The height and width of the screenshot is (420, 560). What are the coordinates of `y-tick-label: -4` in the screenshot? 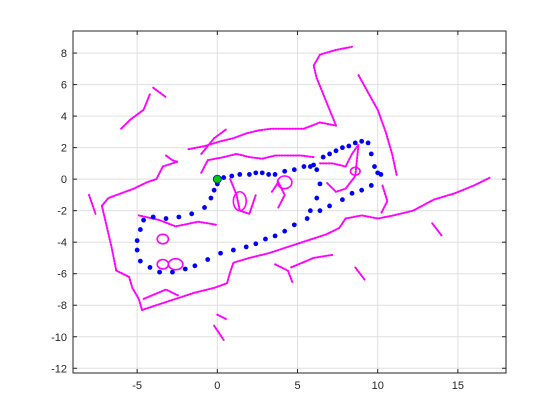 It's located at (62, 243).